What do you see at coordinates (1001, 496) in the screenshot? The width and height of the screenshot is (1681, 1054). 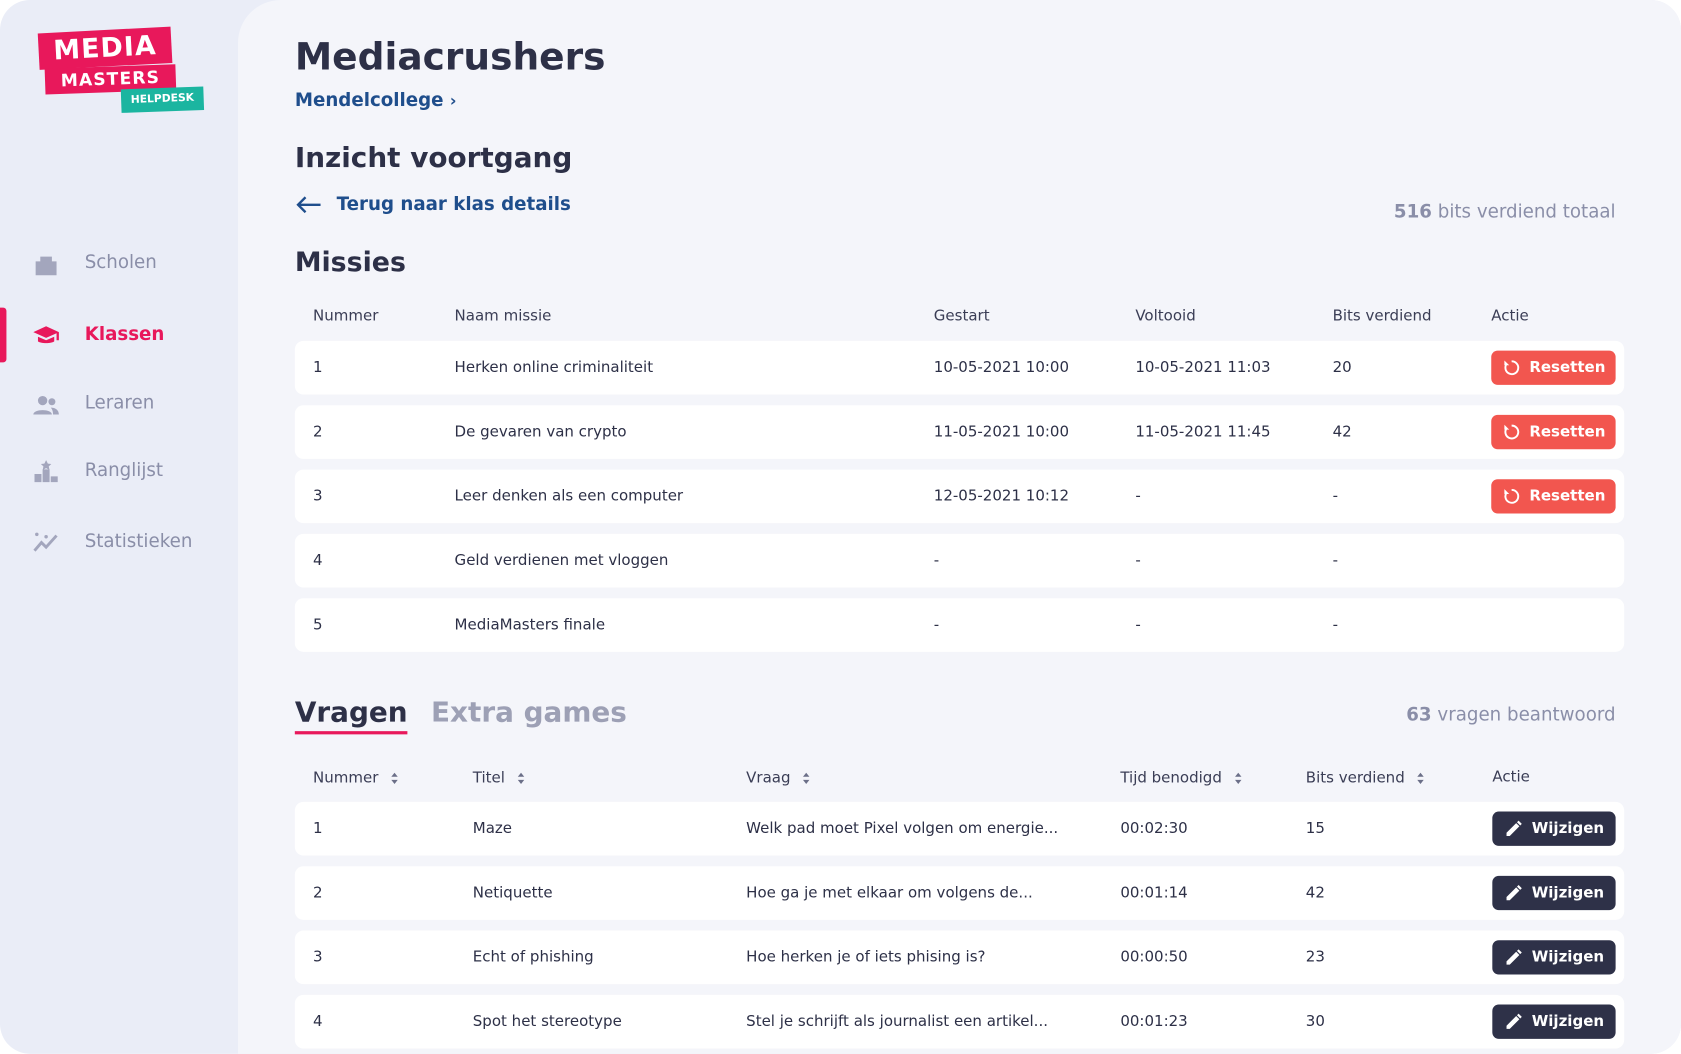 I see `table-cell: 12-05-2021 10:12` at bounding box center [1001, 496].